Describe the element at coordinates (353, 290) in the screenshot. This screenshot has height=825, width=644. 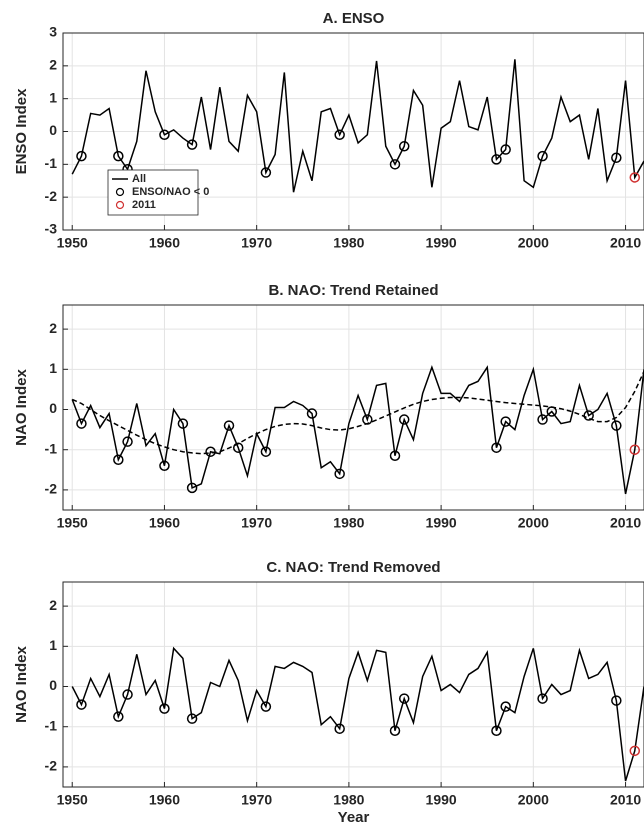
I see `chart-title: B. NAO: Trend Retained` at that location.